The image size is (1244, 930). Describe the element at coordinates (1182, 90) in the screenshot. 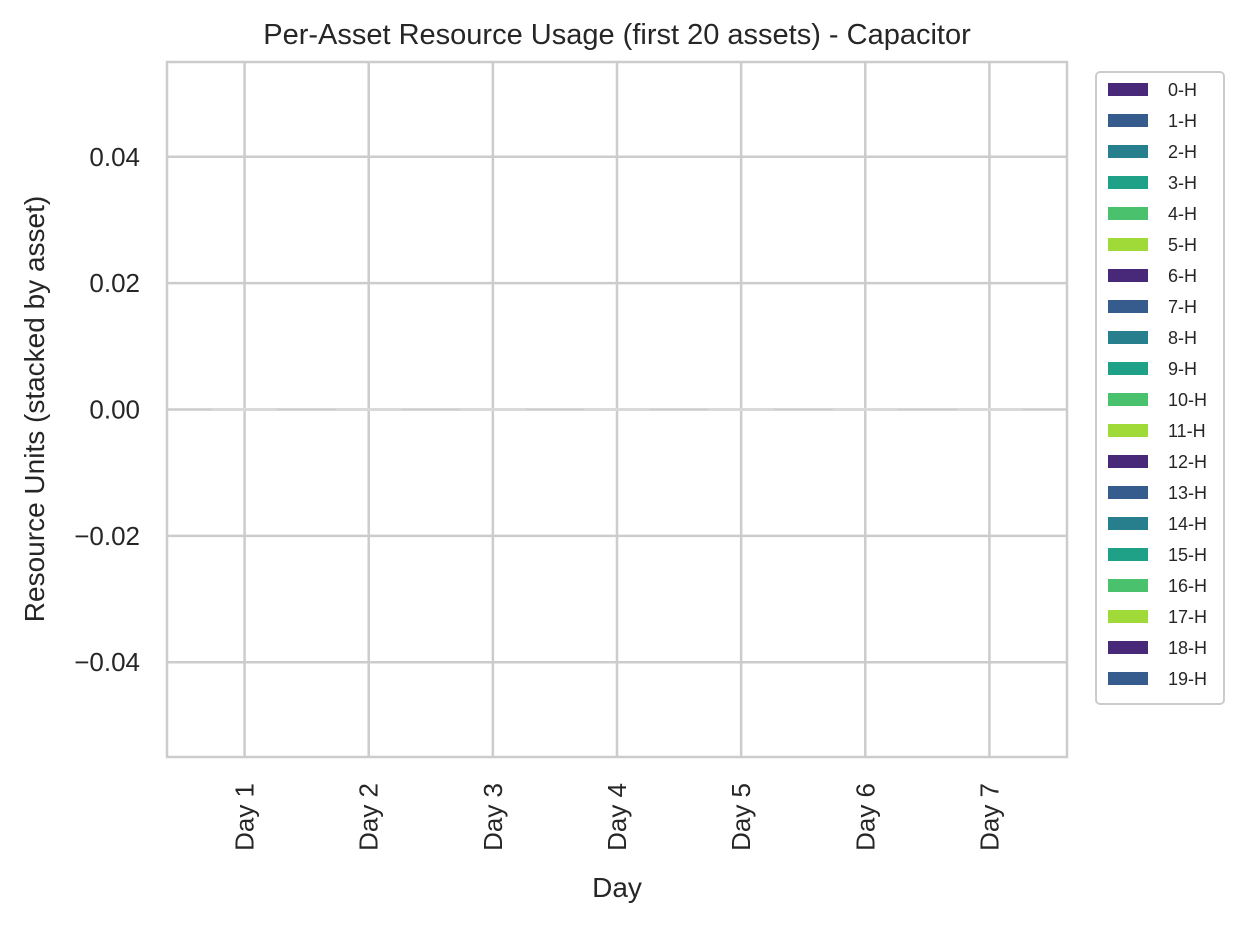

I see `legend-label: 0-H` at that location.